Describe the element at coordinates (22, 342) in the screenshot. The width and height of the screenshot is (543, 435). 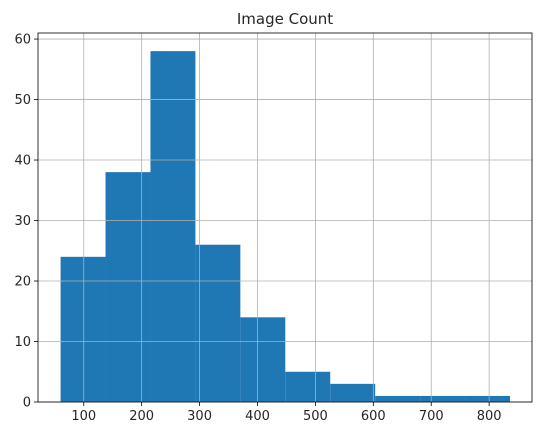
I see `y-tick-label: 10` at that location.